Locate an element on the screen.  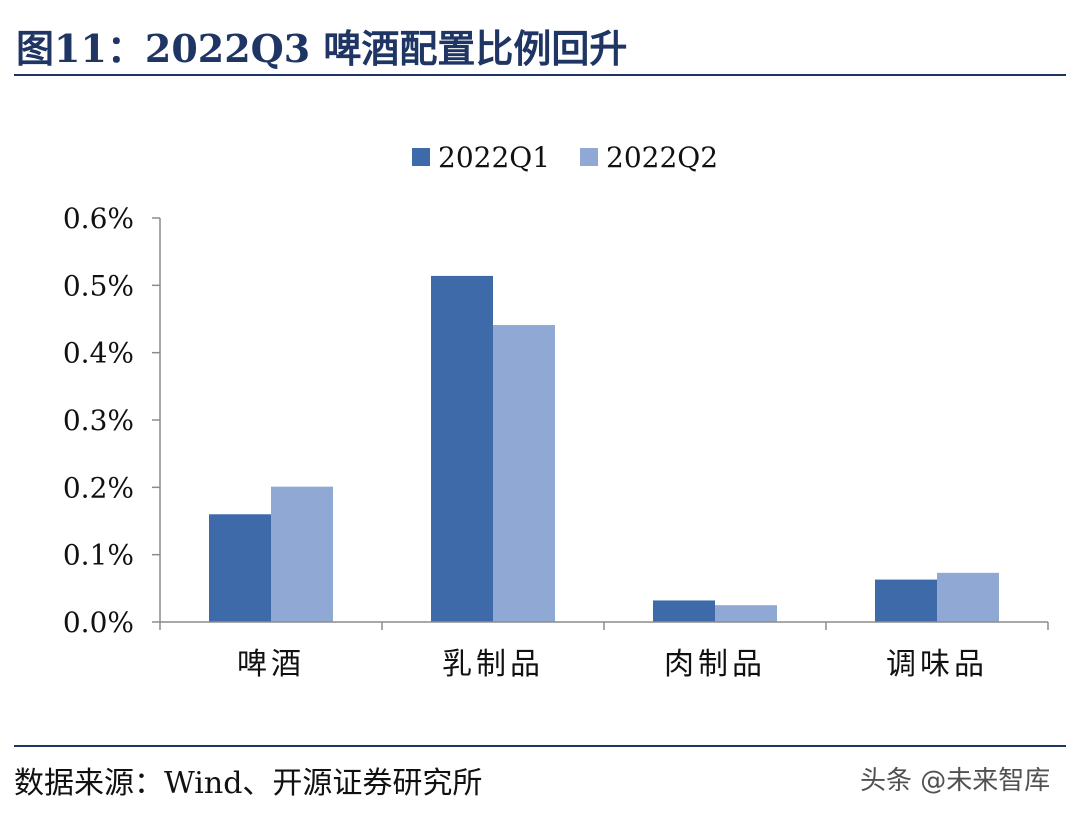
y-axis: 0.0% 0.1% 0.2% 0.3% 0.4% 0.5% 0.6% is located at coordinates (112, 420).